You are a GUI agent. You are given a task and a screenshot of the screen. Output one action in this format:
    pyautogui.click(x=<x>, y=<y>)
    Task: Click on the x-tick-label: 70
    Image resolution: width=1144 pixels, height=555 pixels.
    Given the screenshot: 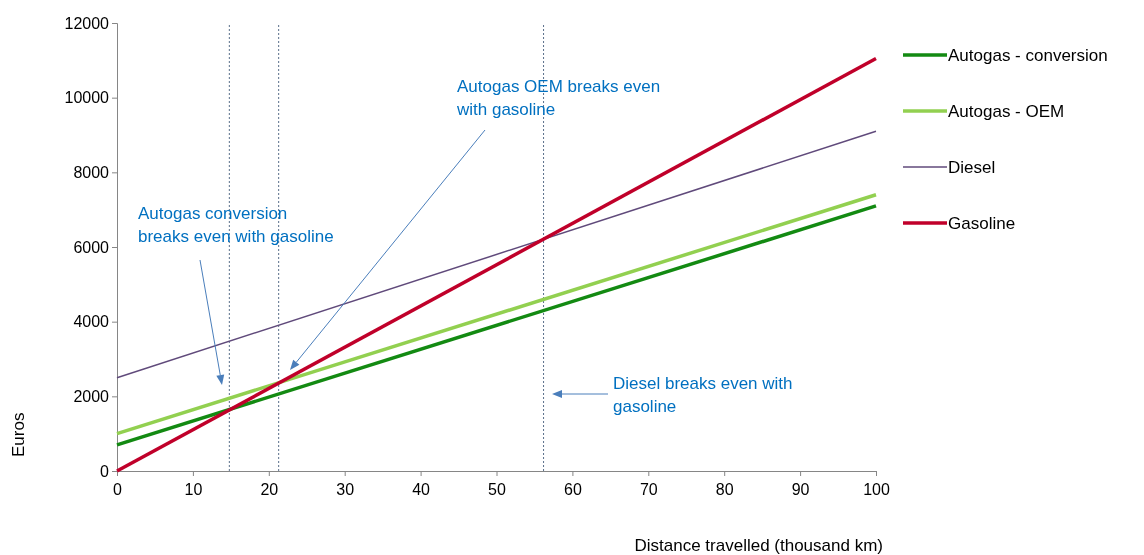 What is the action you would take?
    pyautogui.click(x=648, y=489)
    